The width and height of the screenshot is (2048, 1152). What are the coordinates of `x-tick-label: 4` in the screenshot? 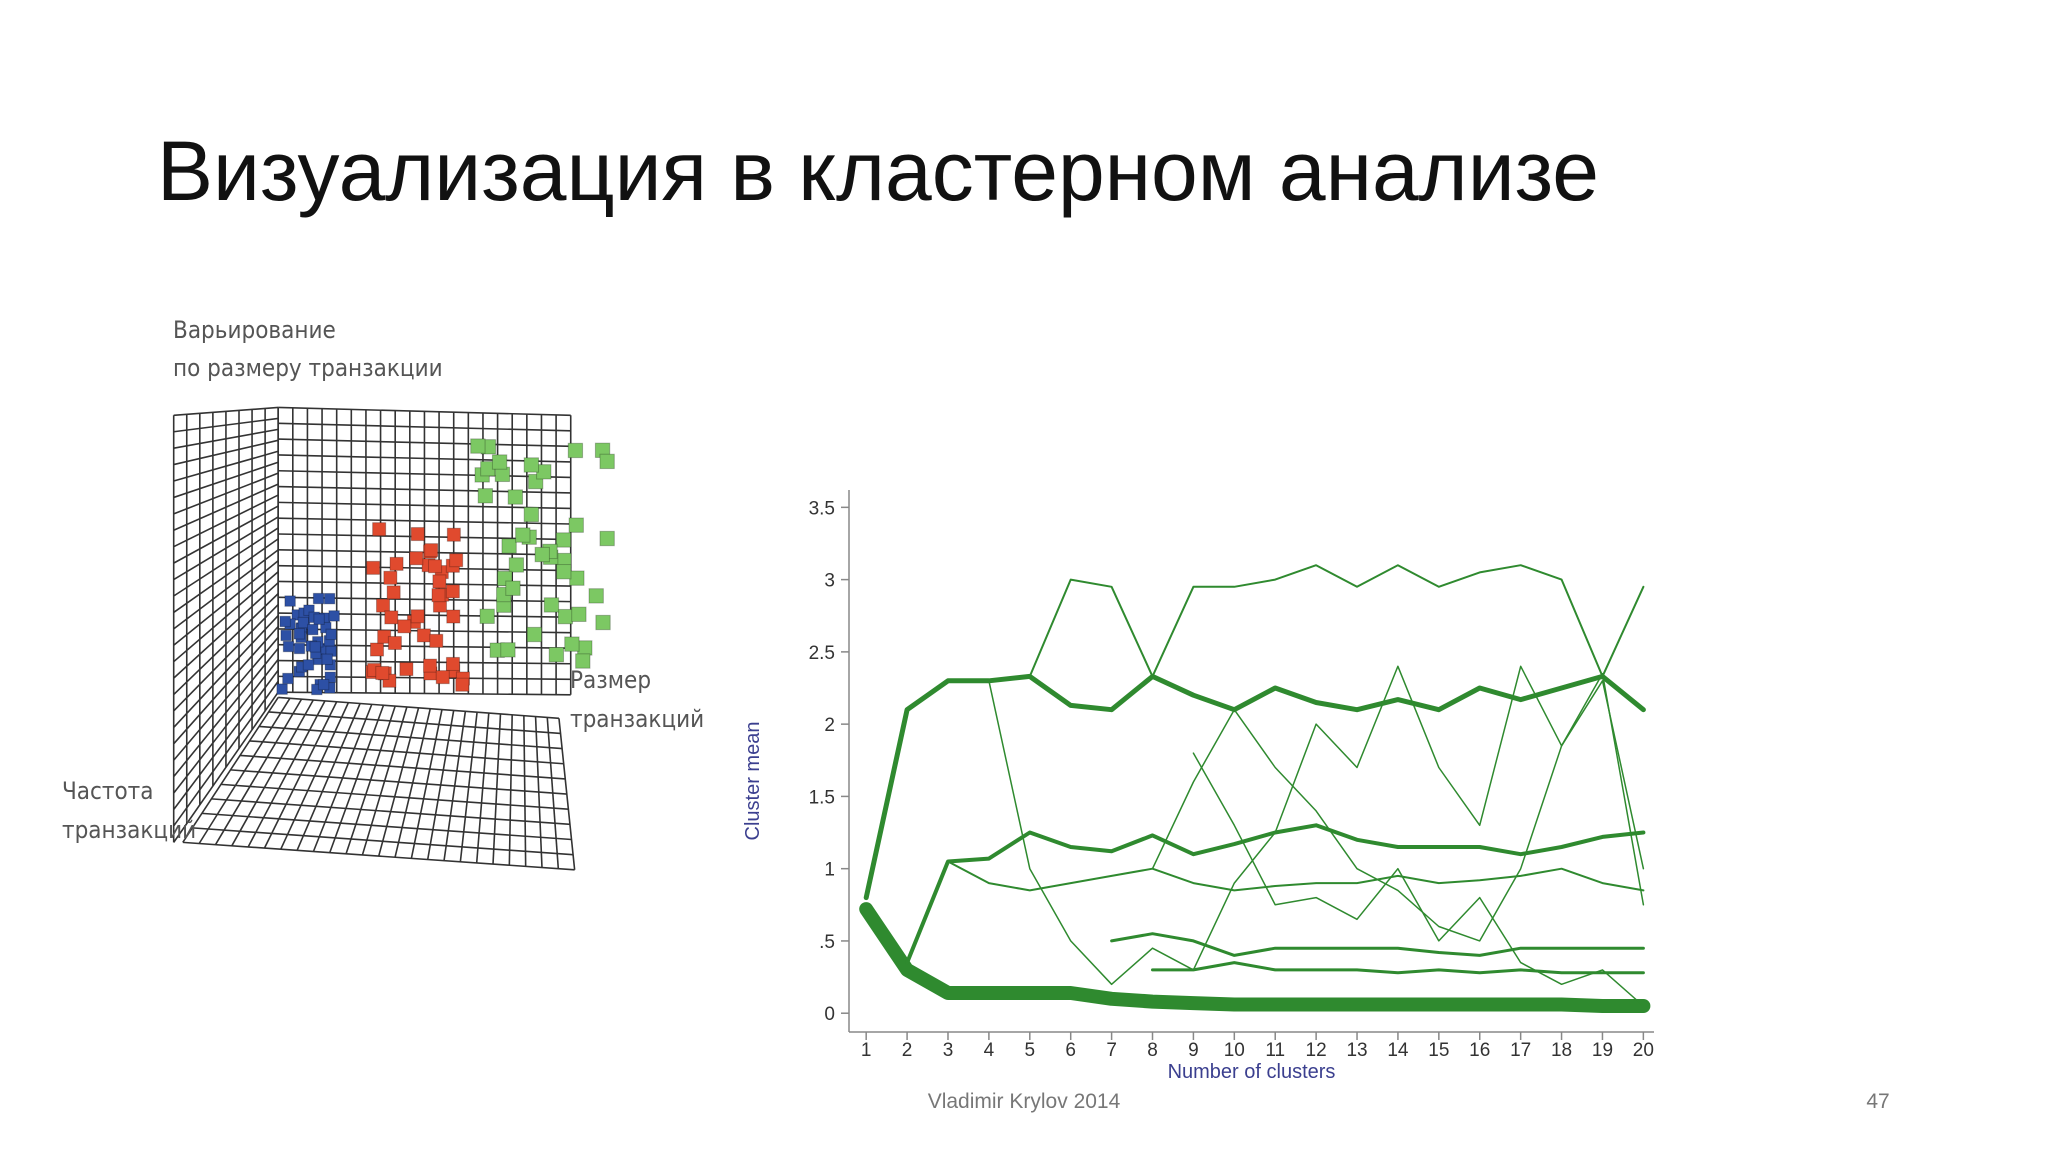 It's located at (989, 1050).